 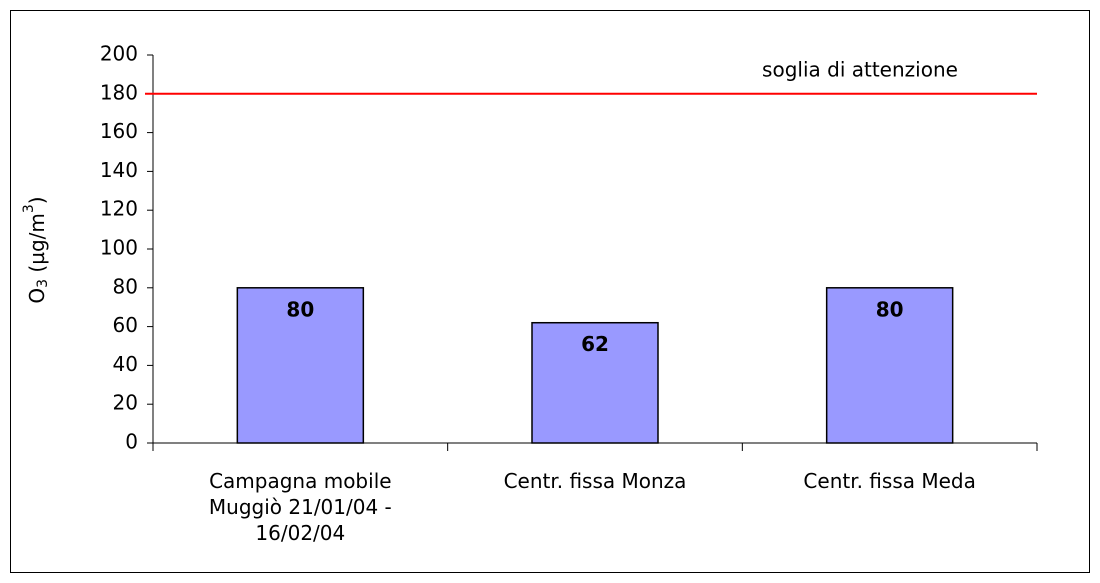 I want to click on y-tick-label: 40, so click(x=125, y=364).